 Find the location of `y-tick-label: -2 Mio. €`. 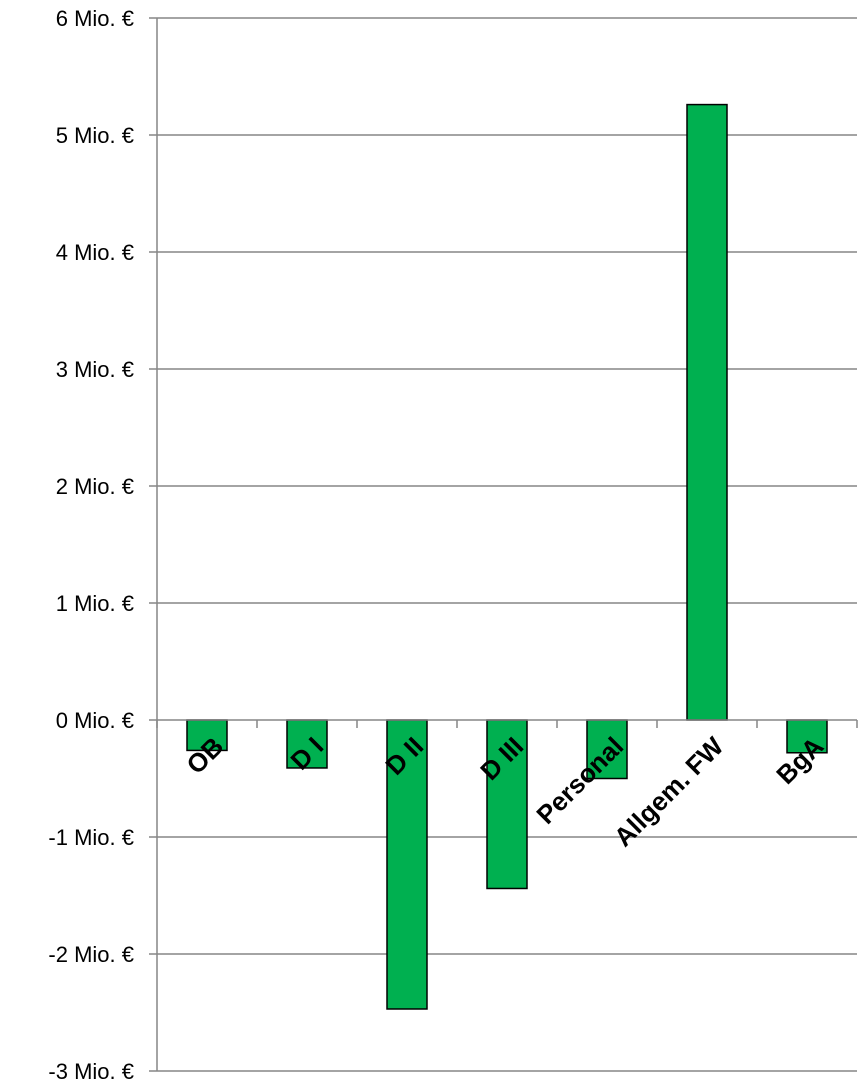

y-tick-label: -2 Mio. € is located at coordinates (91, 954).